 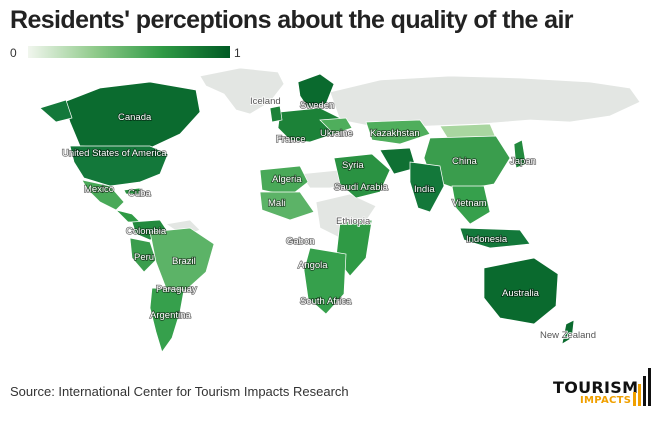 I want to click on country-shape-southeast-asia, so click(x=471, y=205).